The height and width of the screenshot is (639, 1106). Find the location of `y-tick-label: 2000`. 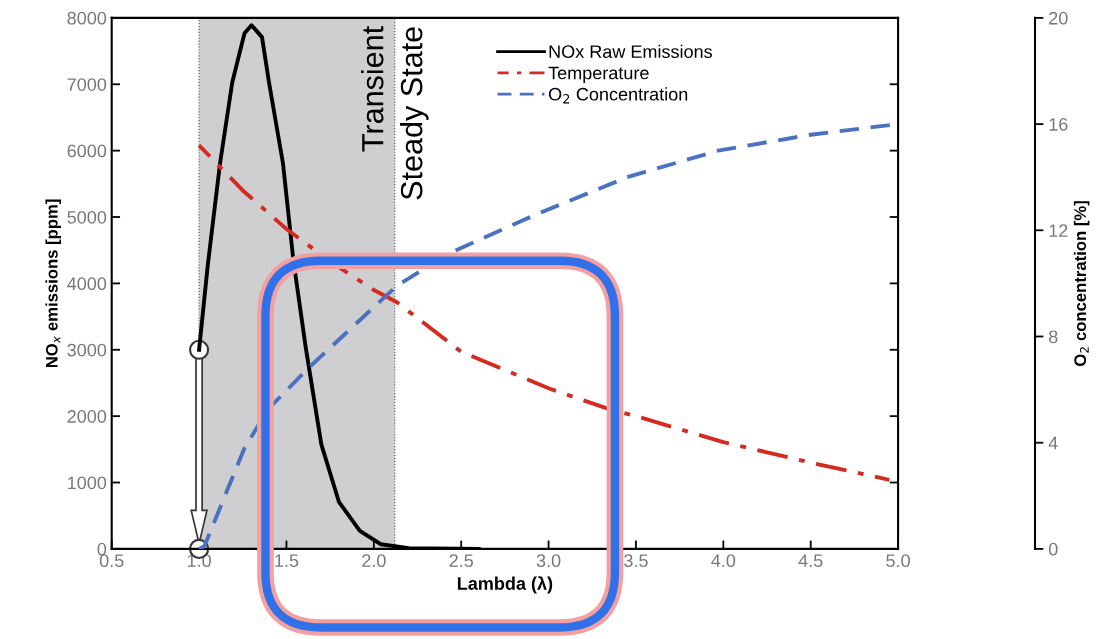

y-tick-label: 2000 is located at coordinates (87, 416).